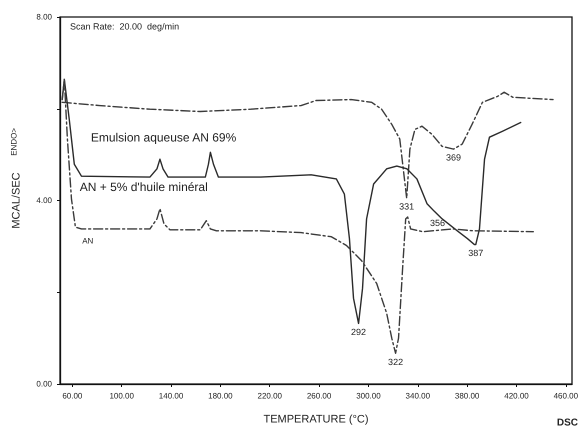  What do you see at coordinates (44, 384) in the screenshot?
I see `y-tick-label: 0.00` at bounding box center [44, 384].